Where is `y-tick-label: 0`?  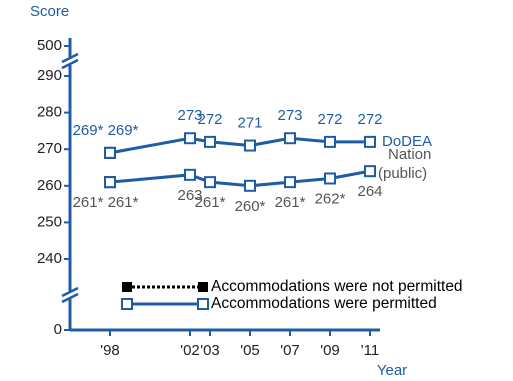 y-tick-label: 0 is located at coordinates (58, 329).